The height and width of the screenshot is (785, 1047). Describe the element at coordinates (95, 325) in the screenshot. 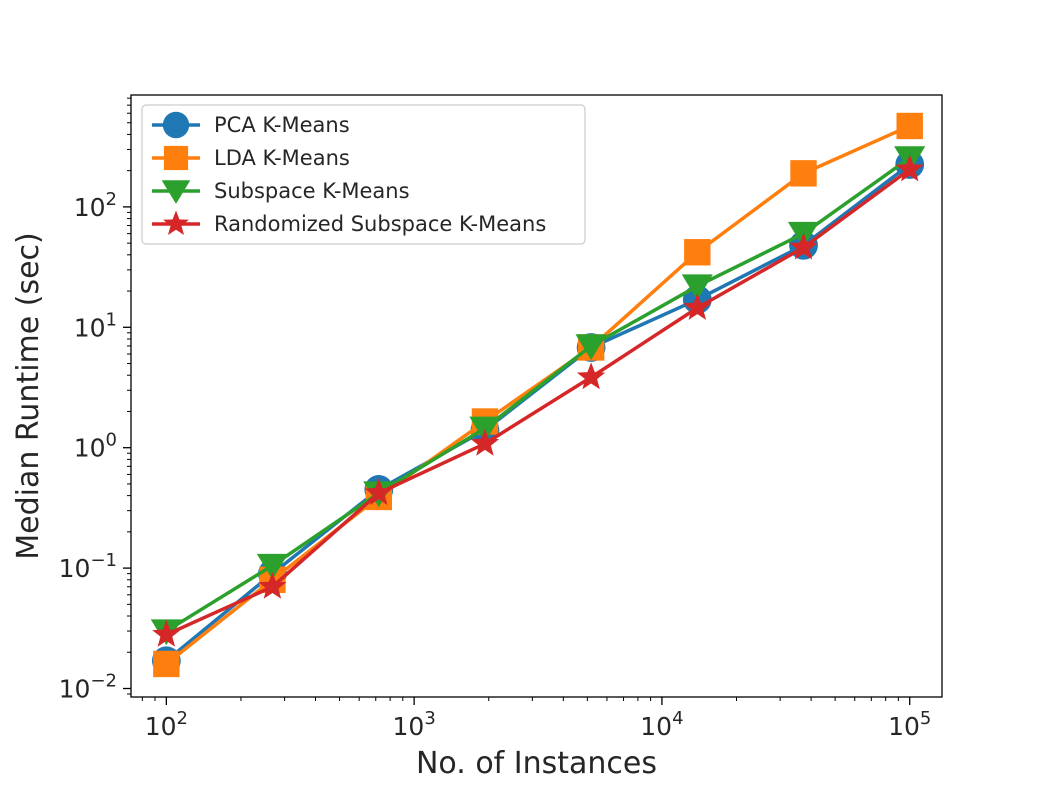

I see `y-tick-label: 10¹` at that location.